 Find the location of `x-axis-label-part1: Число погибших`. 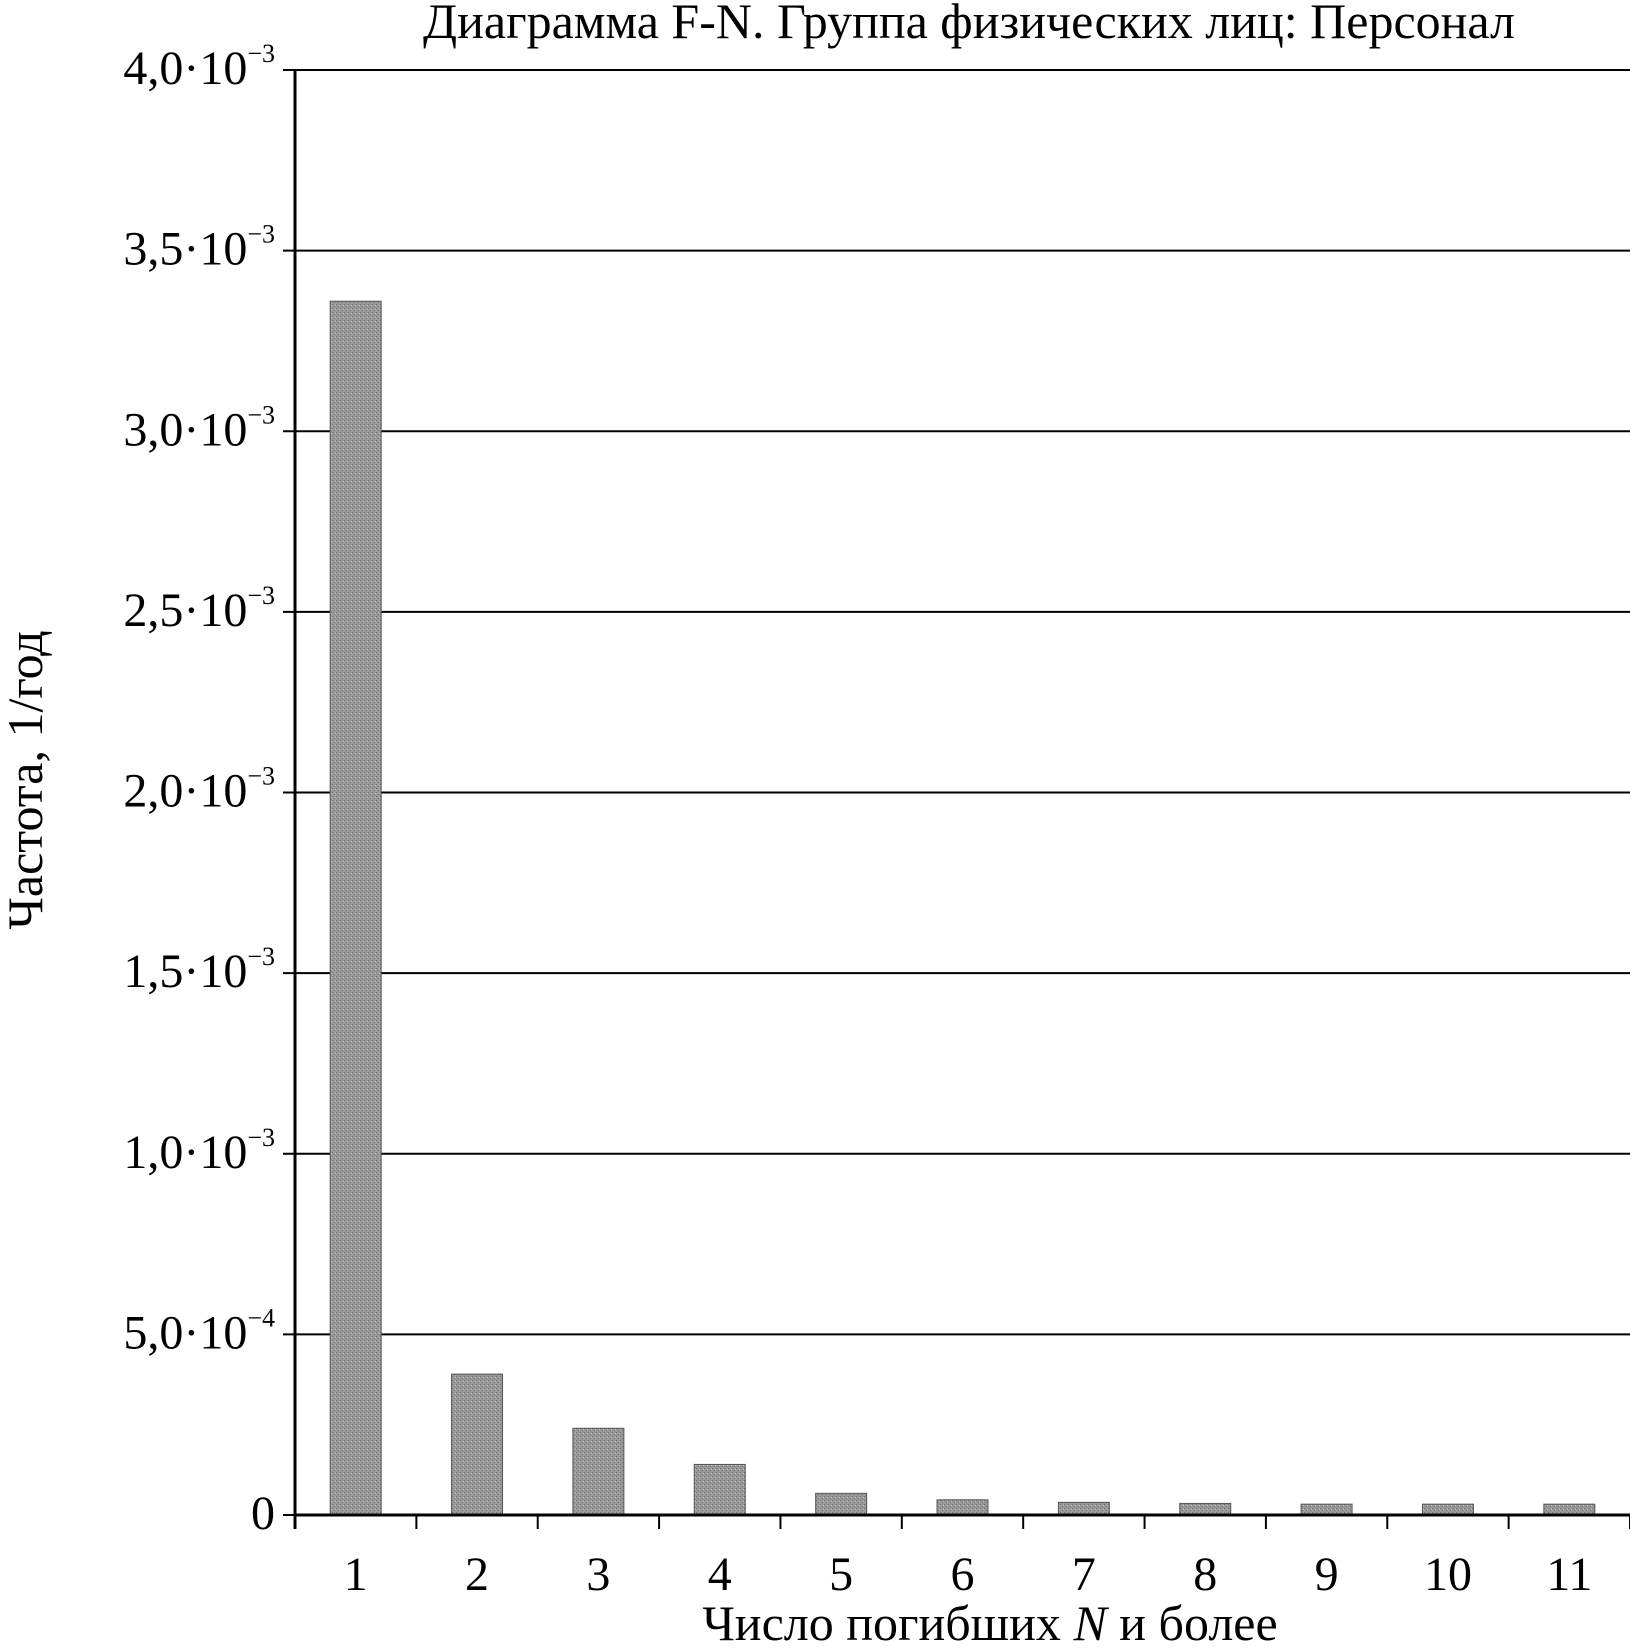

x-axis-label-part1: Число погибших is located at coordinates (887, 1621).